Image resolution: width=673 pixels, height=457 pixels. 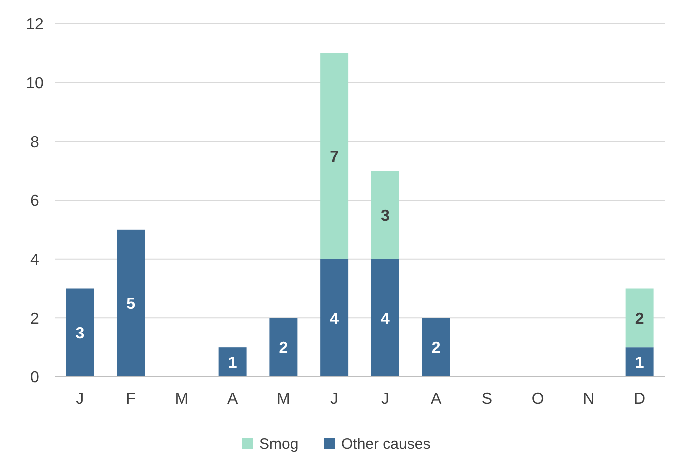 What do you see at coordinates (35, 260) in the screenshot?
I see `y-tick-label: 4` at bounding box center [35, 260].